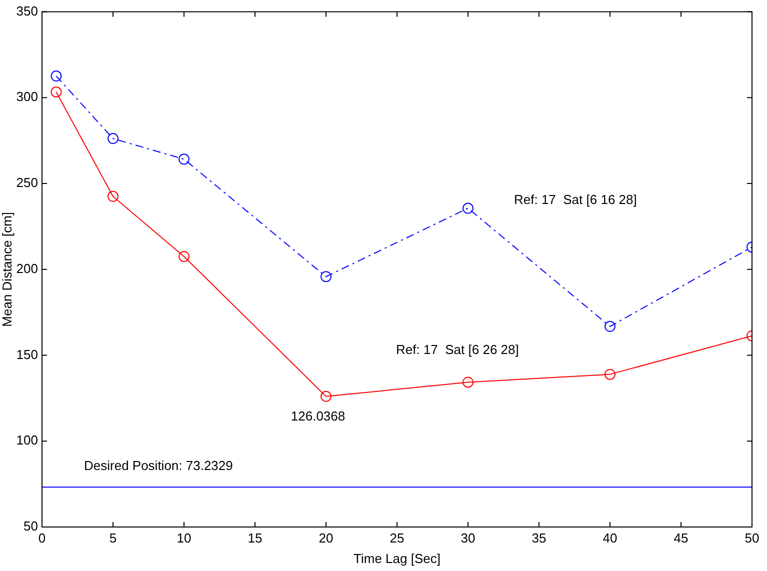  I want to click on y-tick-label: 300, so click(27, 96).